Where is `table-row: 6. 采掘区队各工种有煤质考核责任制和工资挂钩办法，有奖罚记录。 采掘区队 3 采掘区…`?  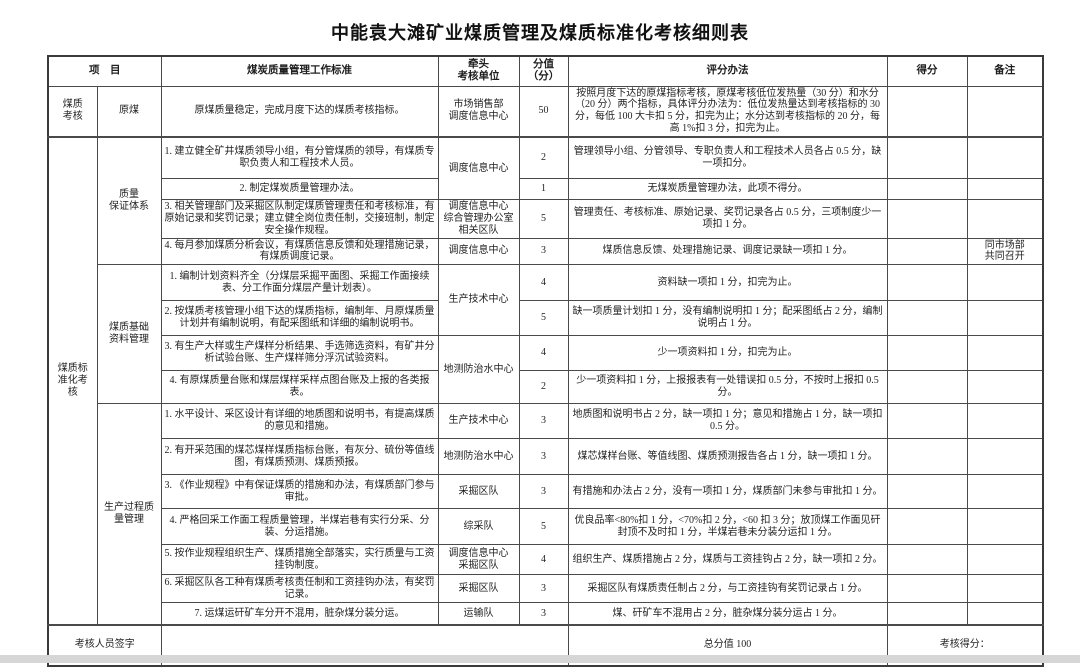 table-row: 6. 采掘区队各工种有煤质考核责任制和工资挂钩办法，有奖罚记录。 采掘区队 3 采掘区… is located at coordinates (546, 589).